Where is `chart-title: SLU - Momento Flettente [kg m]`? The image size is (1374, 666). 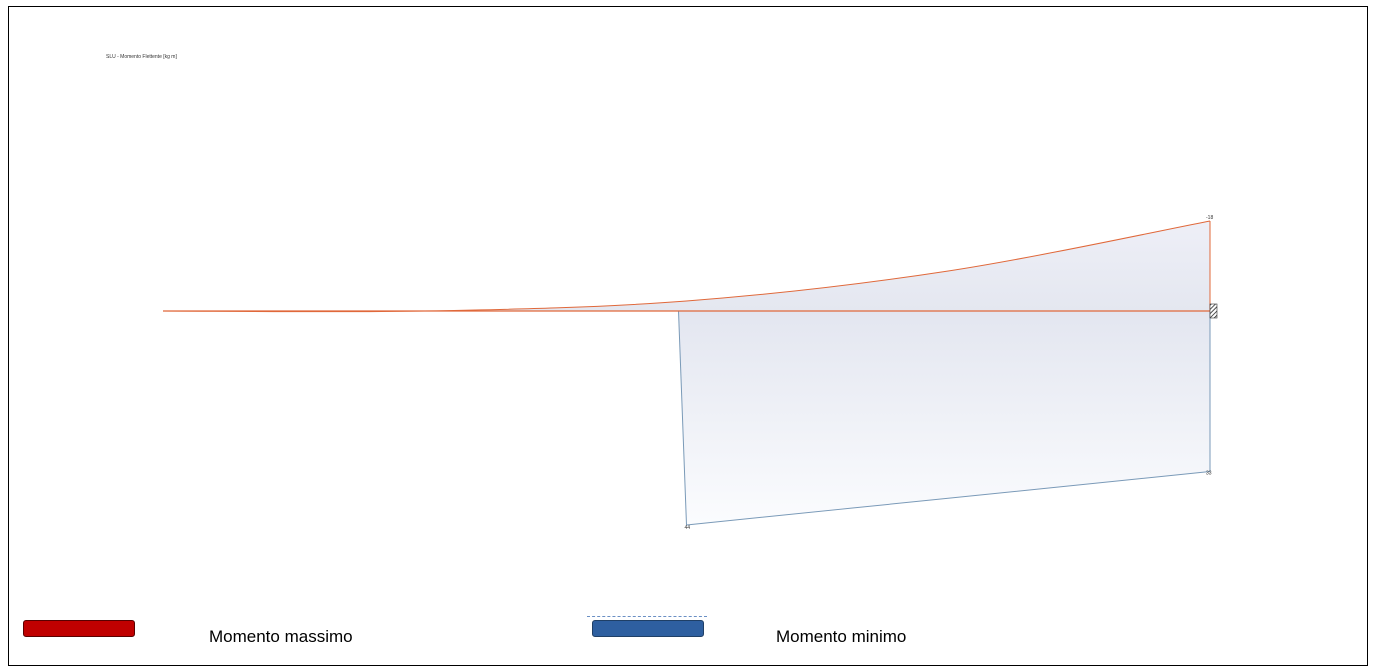
chart-title: SLU - Momento Flettente [kg m] is located at coordinates (141, 57).